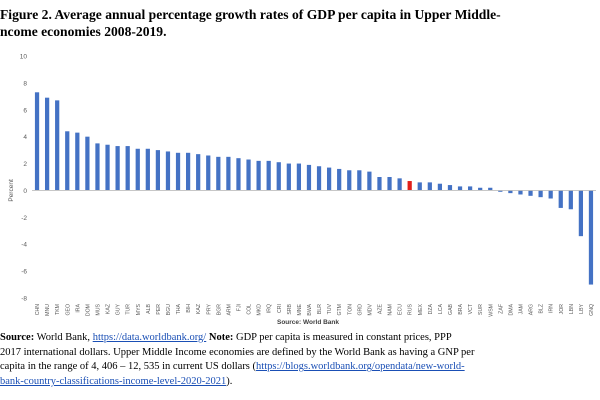 This screenshot has width=600, height=400. What do you see at coordinates (11, 190) in the screenshot?
I see `y-axis-title: Percent` at bounding box center [11, 190].